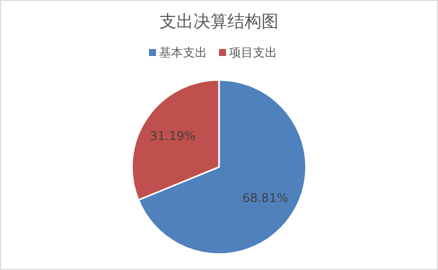  What do you see at coordinates (219, 22) in the screenshot?
I see `chart-title: 支出决算结构图` at bounding box center [219, 22].